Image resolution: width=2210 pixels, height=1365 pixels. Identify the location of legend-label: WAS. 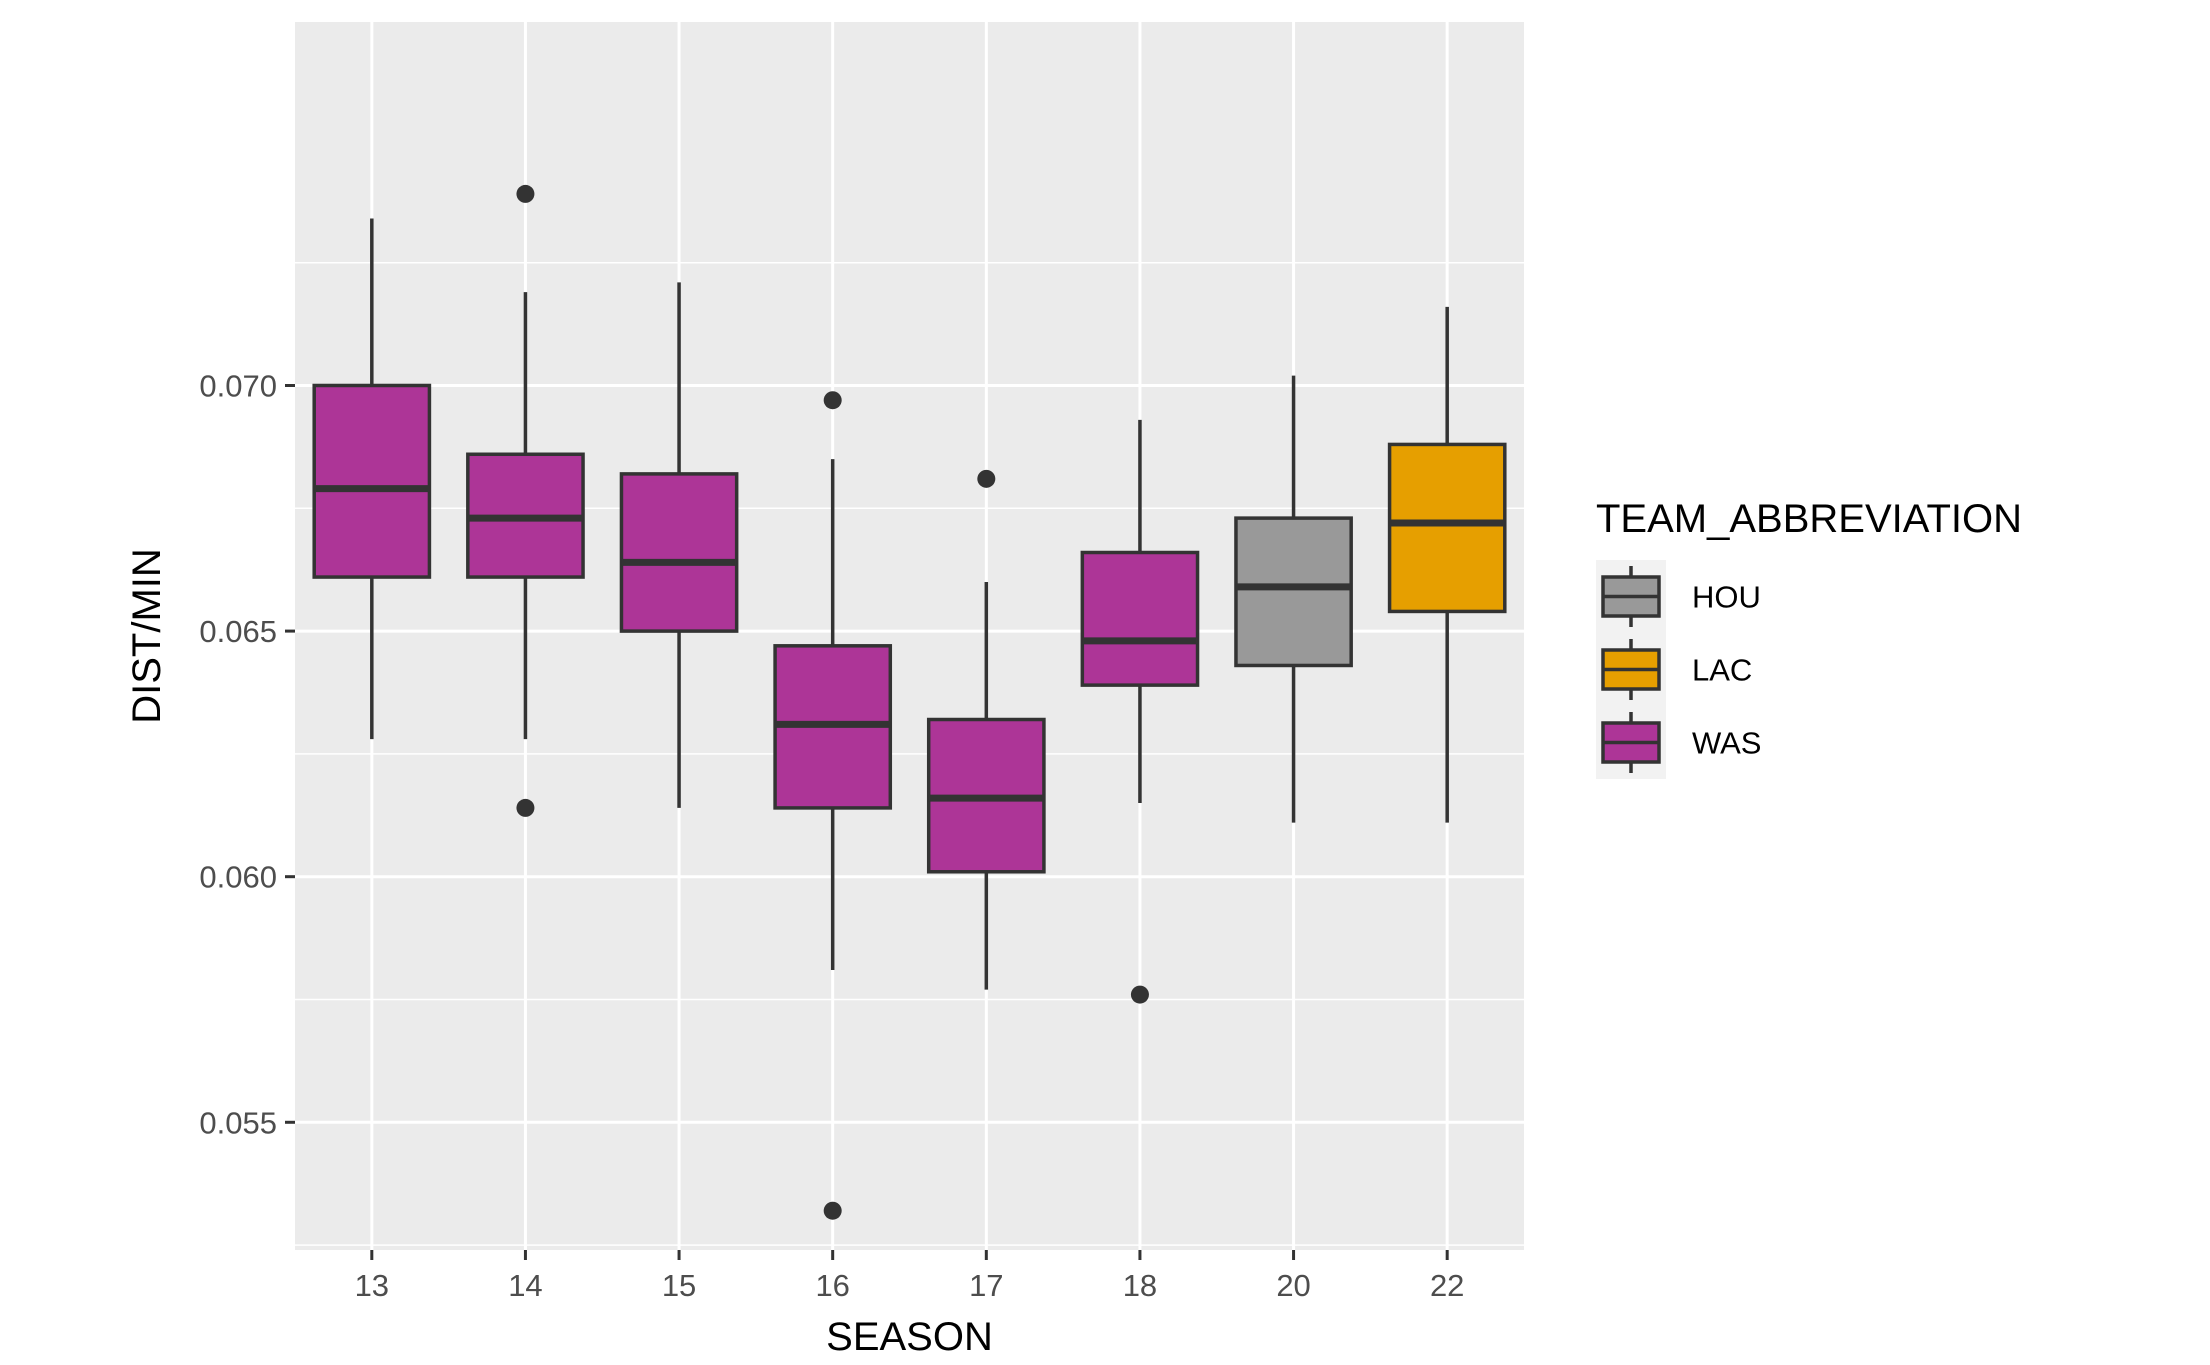
(1726, 743).